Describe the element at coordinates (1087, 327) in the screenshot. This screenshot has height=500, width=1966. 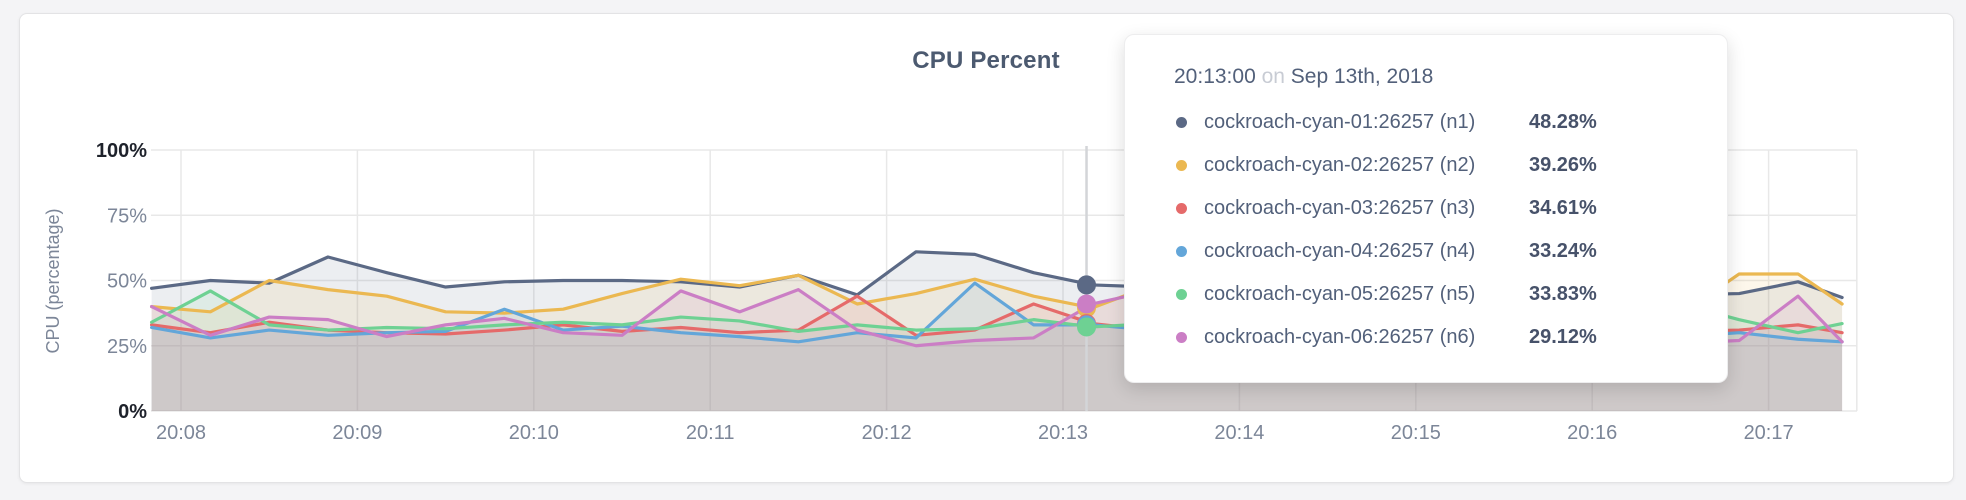
I see `hover-dot-n5` at that location.